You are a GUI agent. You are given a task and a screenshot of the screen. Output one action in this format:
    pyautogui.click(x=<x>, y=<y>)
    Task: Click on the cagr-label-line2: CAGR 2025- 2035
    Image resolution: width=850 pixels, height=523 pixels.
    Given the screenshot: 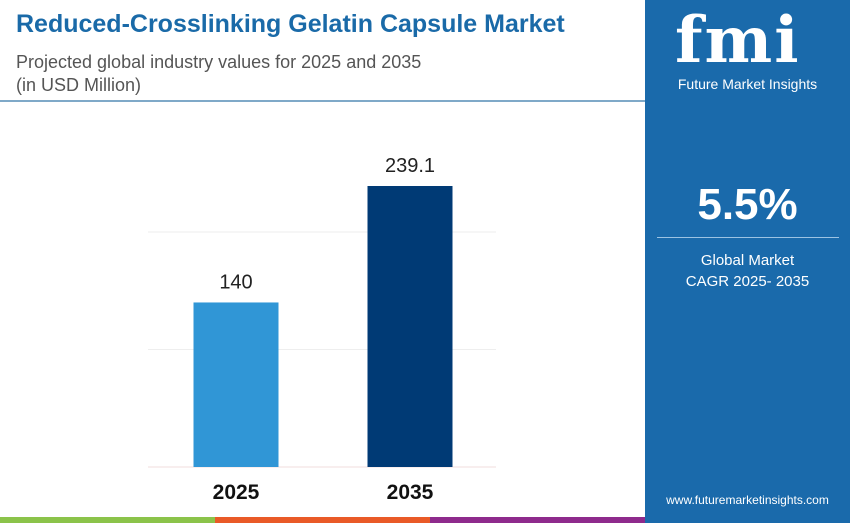 What is the action you would take?
    pyautogui.click(x=747, y=281)
    